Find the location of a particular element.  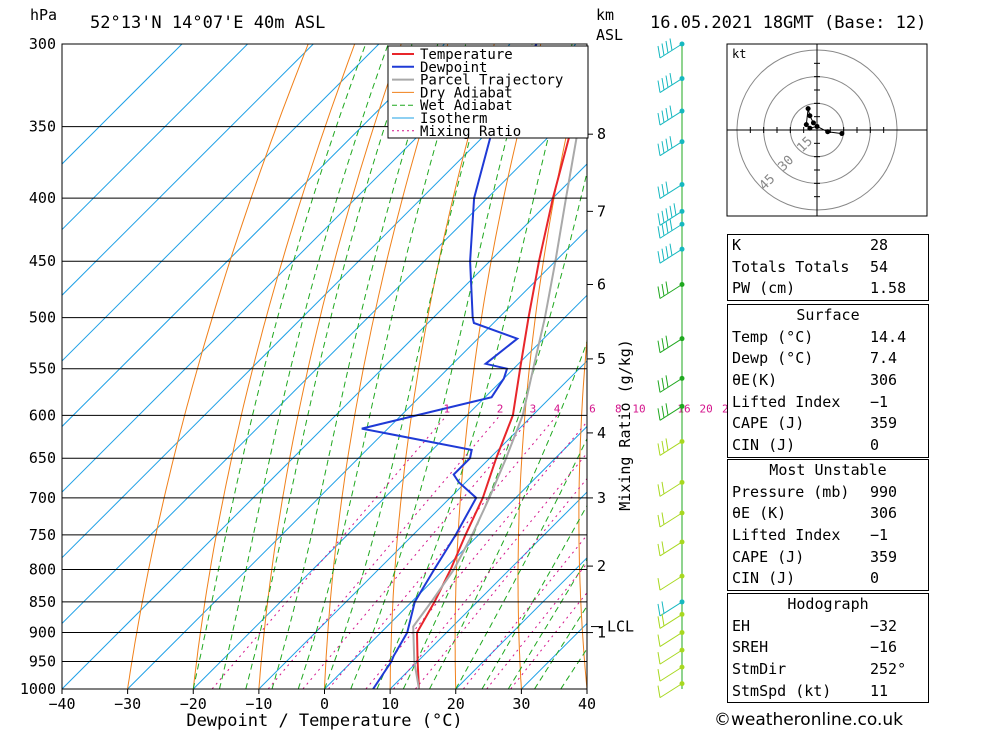

mixing-ratio-label: 4 is located at coordinates (557, 408).